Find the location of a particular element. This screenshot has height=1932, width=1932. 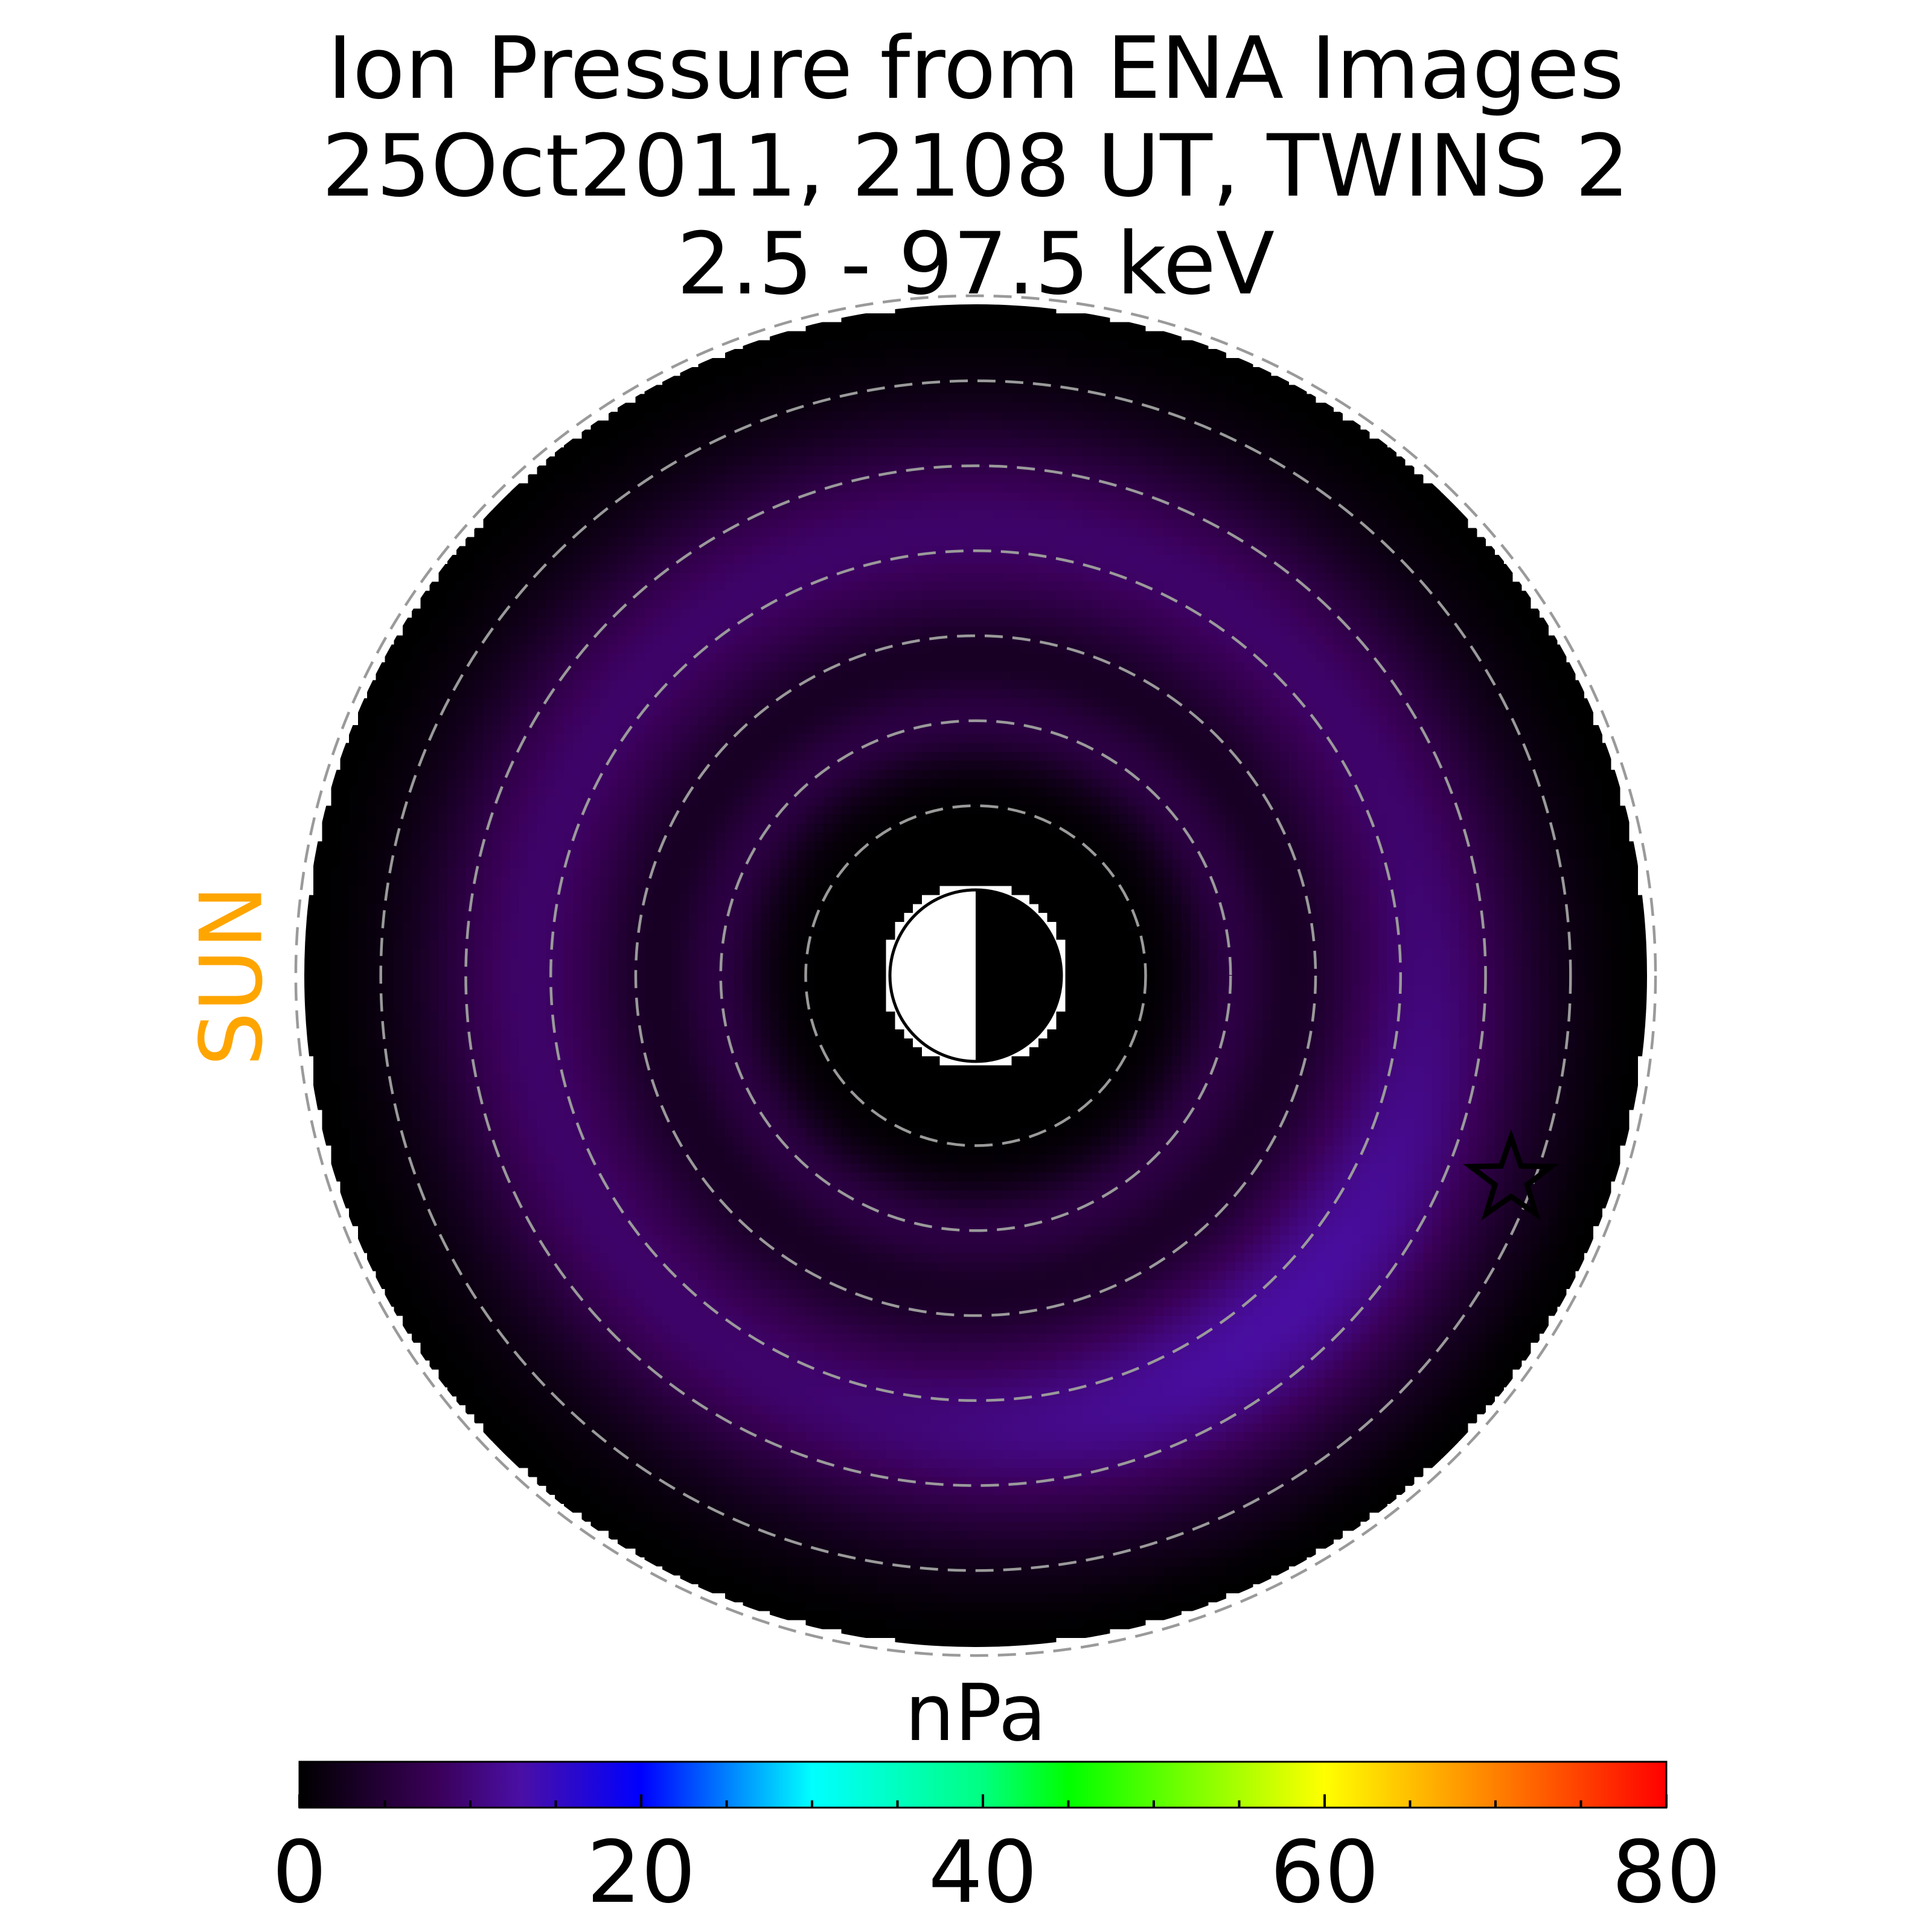

colorbar-label: nPa is located at coordinates (976, 1713).